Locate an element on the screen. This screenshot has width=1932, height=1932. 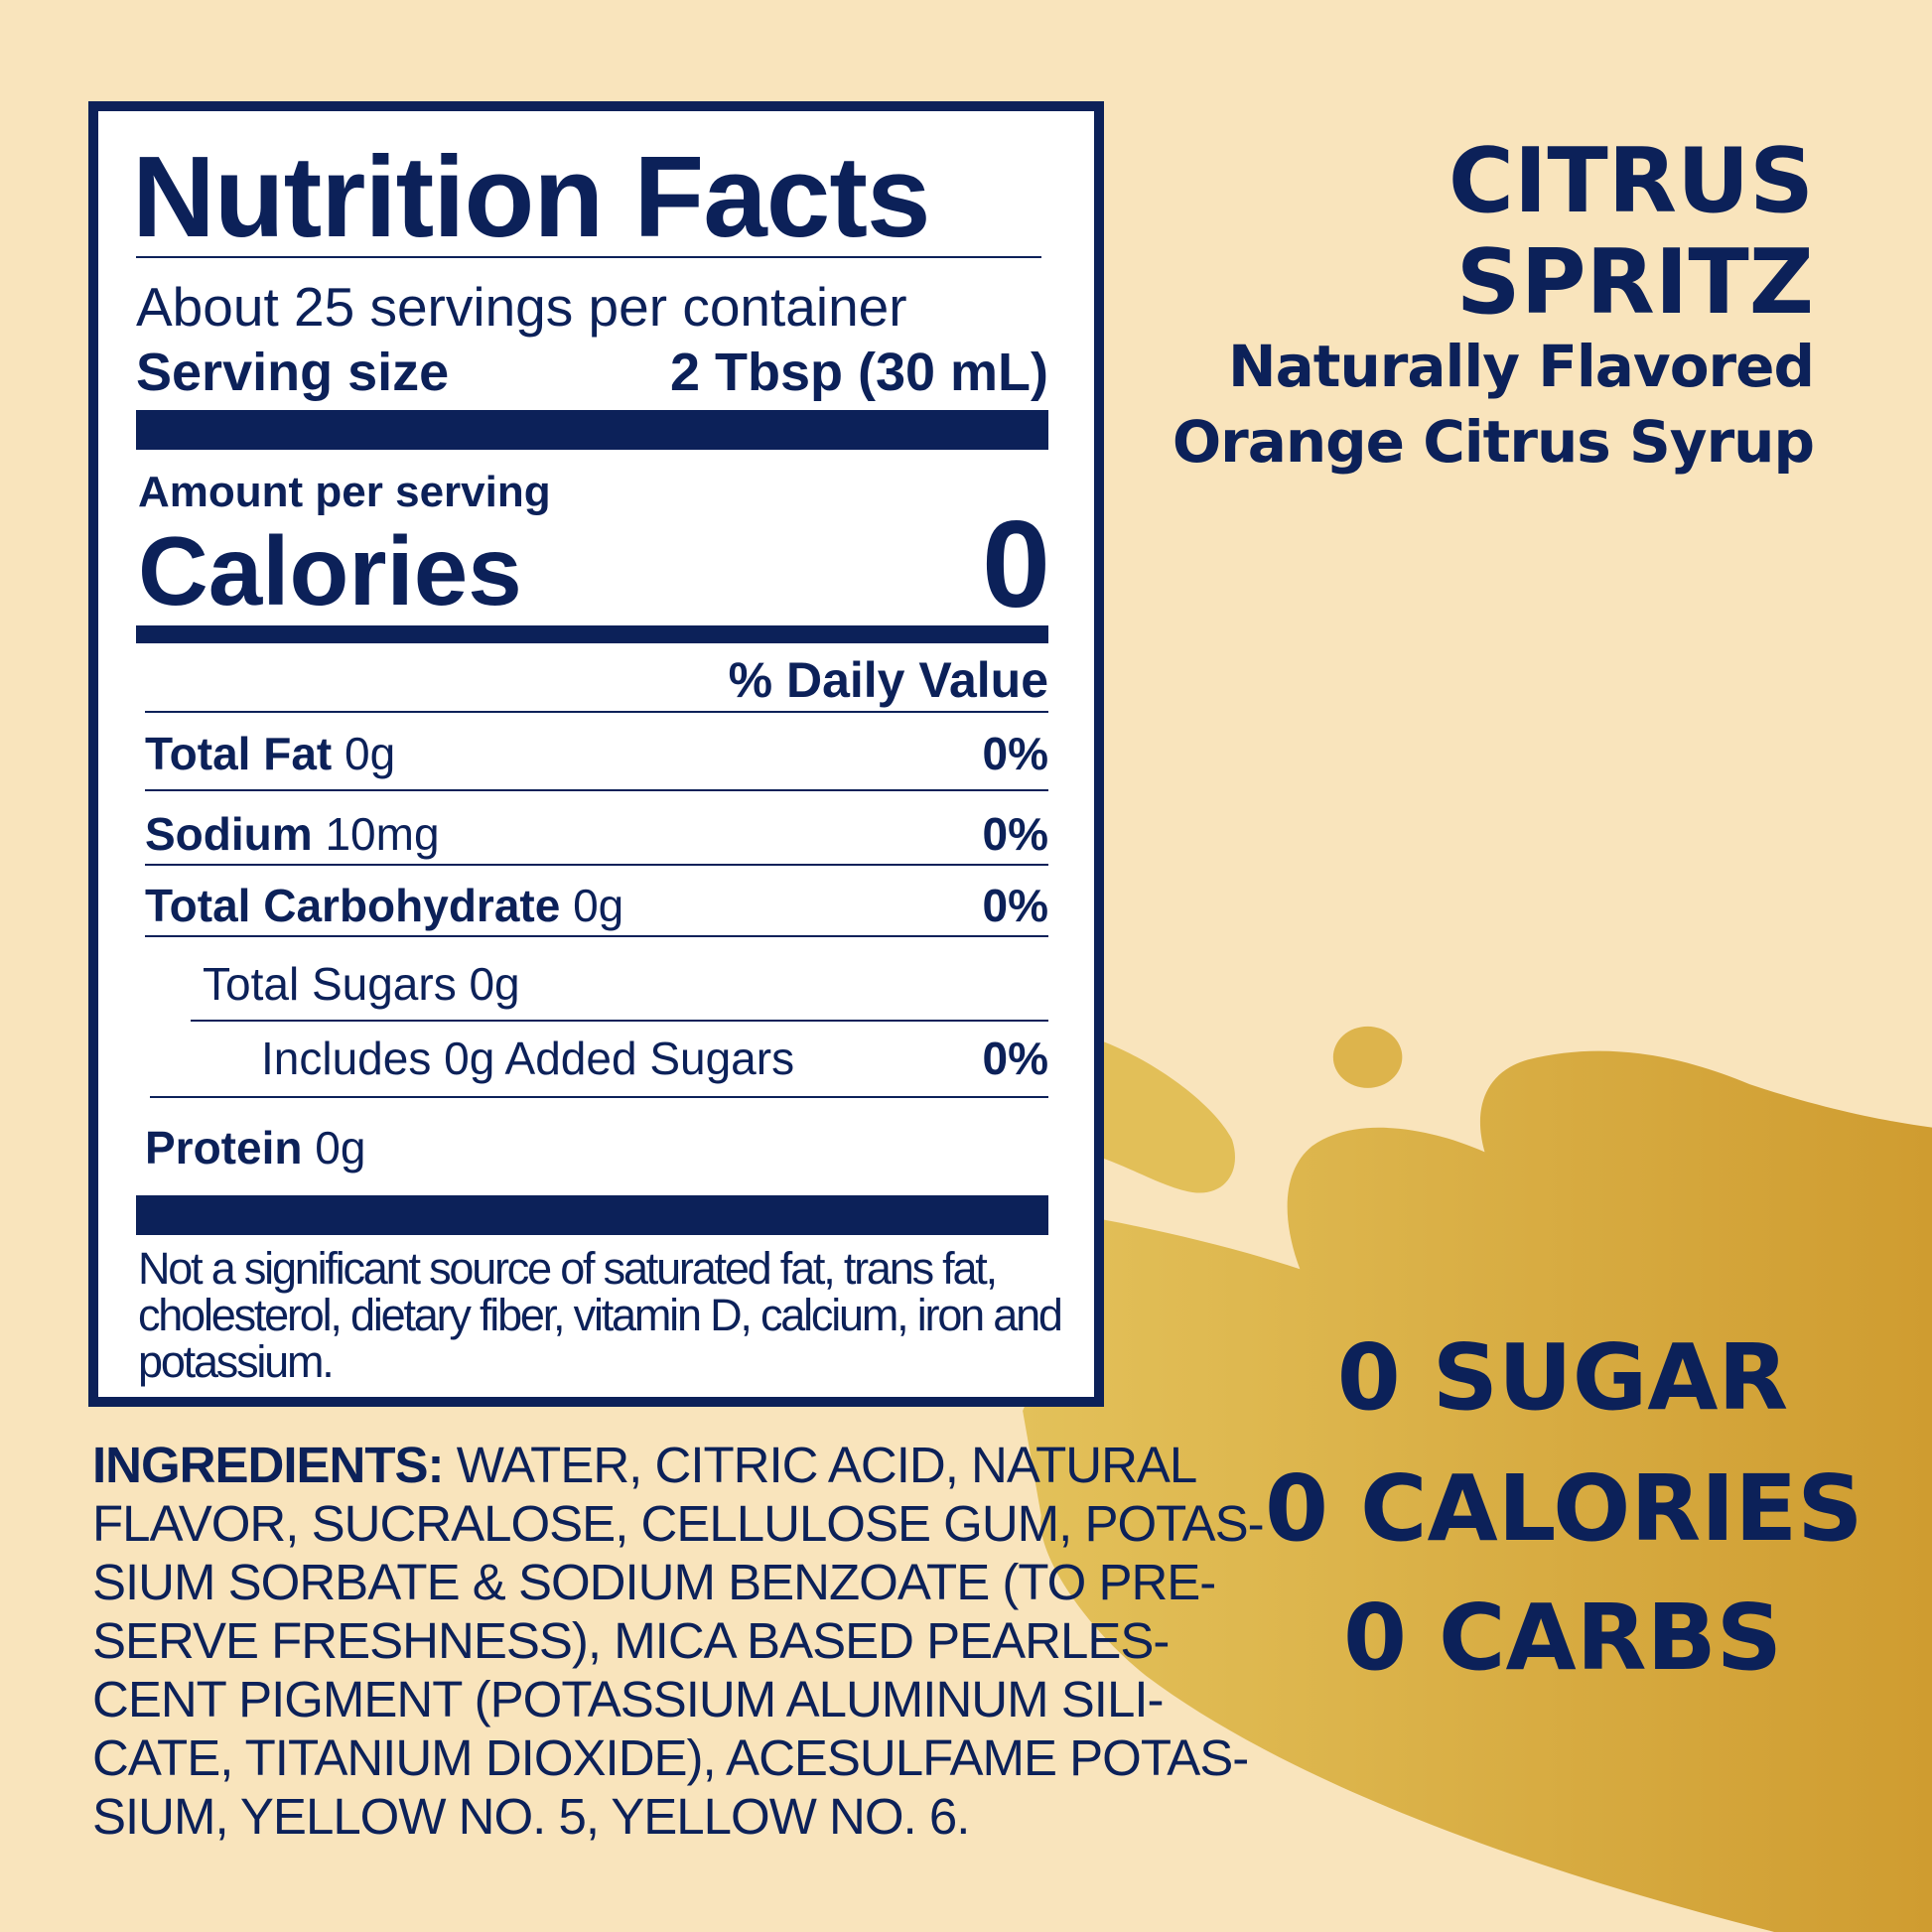
ingredients-heading: INGREDIENTS: is located at coordinates (269, 1465).